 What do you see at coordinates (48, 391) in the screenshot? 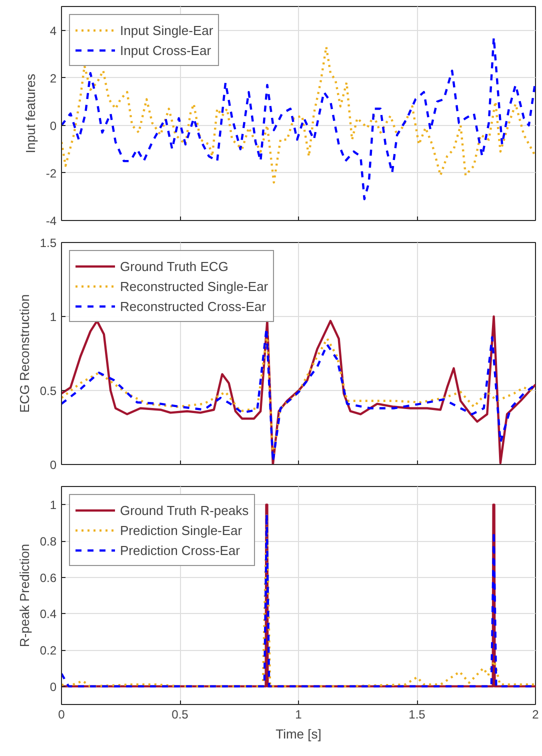
I see `y-tick-label: 0.5` at bounding box center [48, 391].